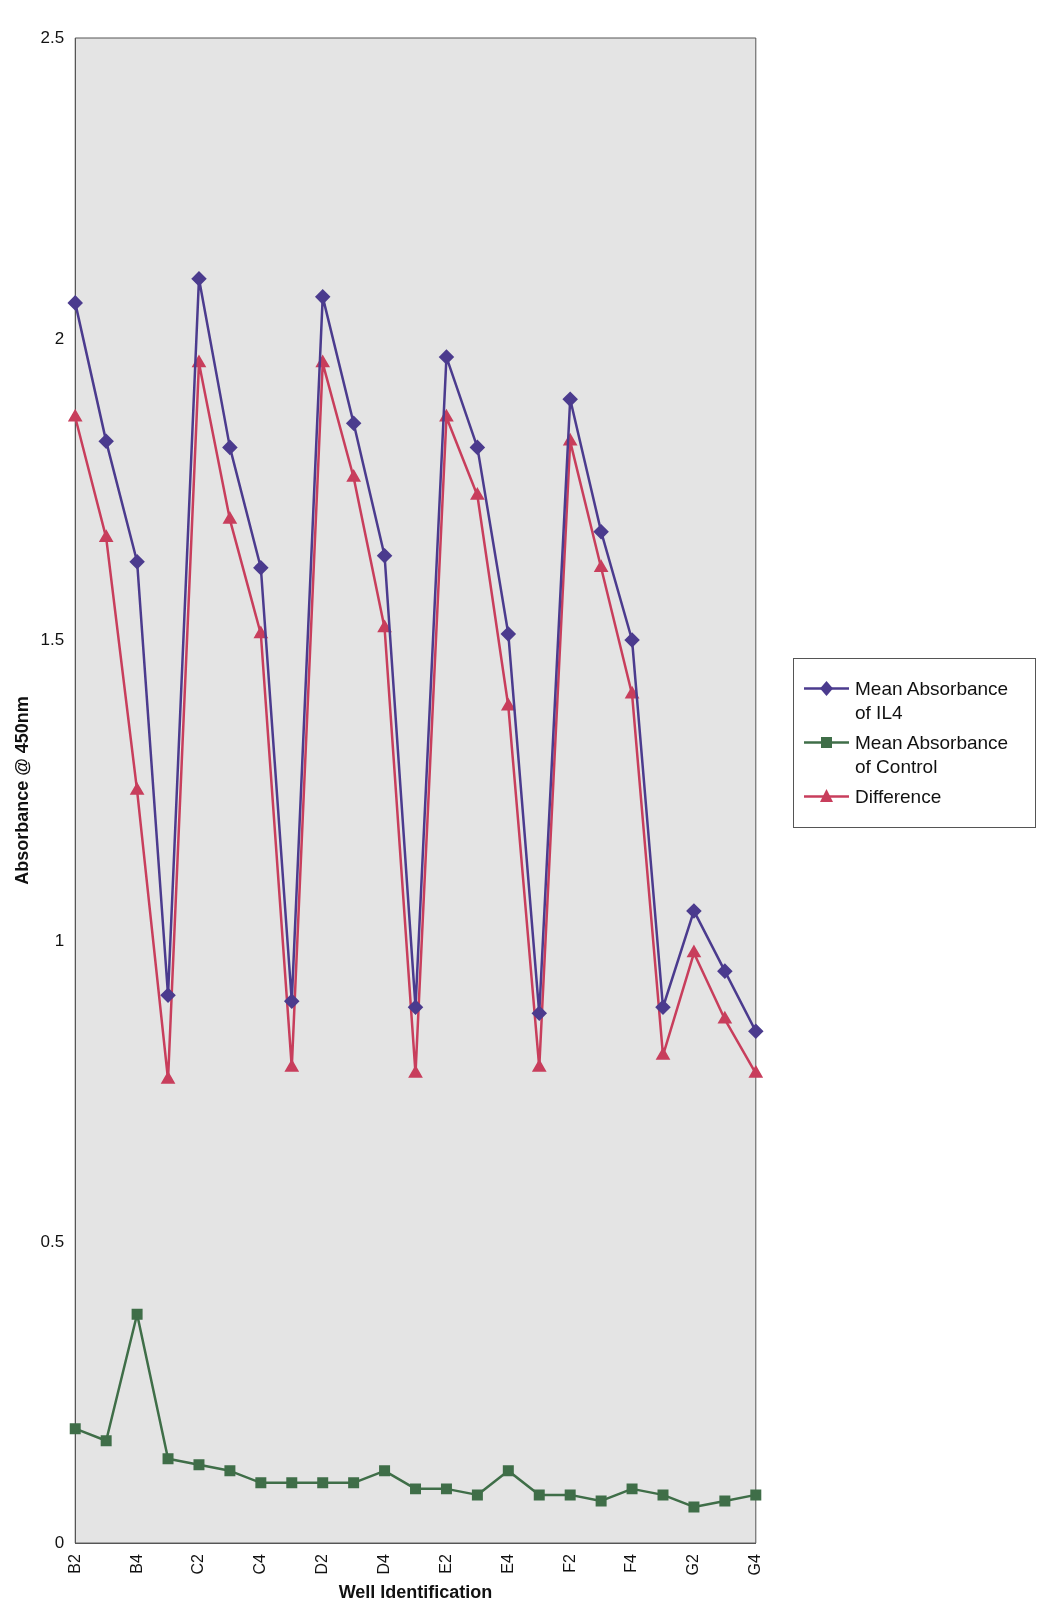 Image resolution: width=1043 pixels, height=1620 pixels. I want to click on x-tick-label: E2, so click(445, 1563).